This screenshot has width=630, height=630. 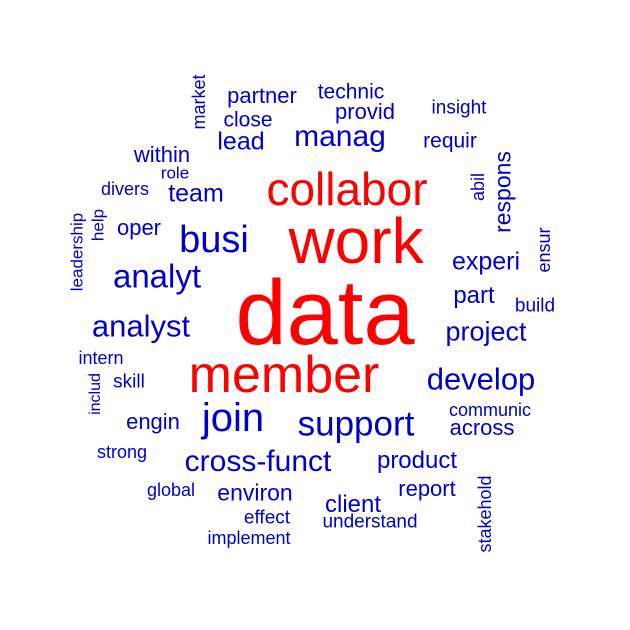 What do you see at coordinates (199, 102) in the screenshot?
I see `word-market: market` at bounding box center [199, 102].